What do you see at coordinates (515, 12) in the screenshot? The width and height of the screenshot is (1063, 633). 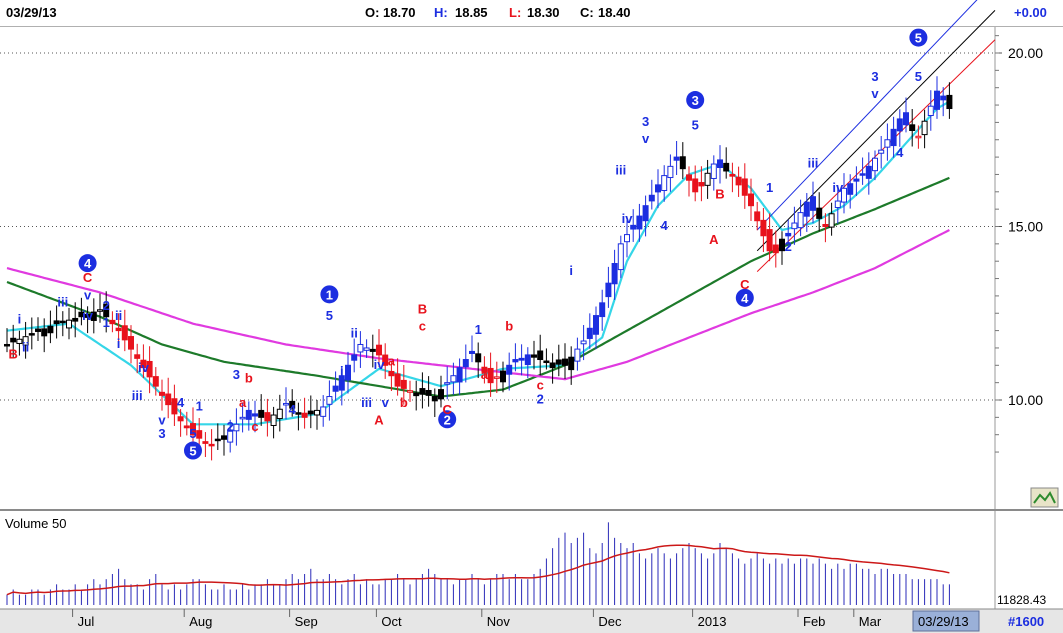 I see `low-label: L:` at bounding box center [515, 12].